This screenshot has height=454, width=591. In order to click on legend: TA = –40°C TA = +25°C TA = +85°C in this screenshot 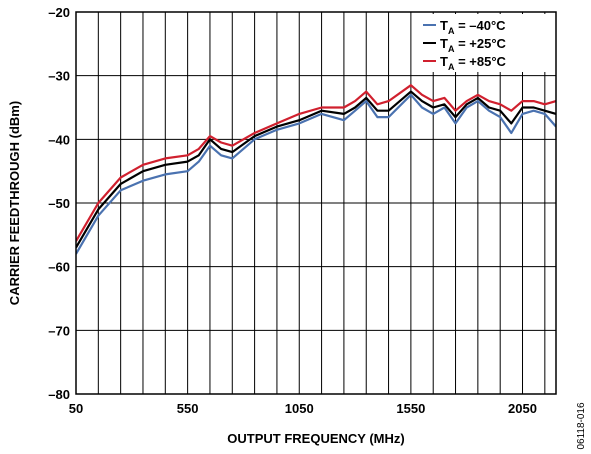, I will do `click(487, 43)`.